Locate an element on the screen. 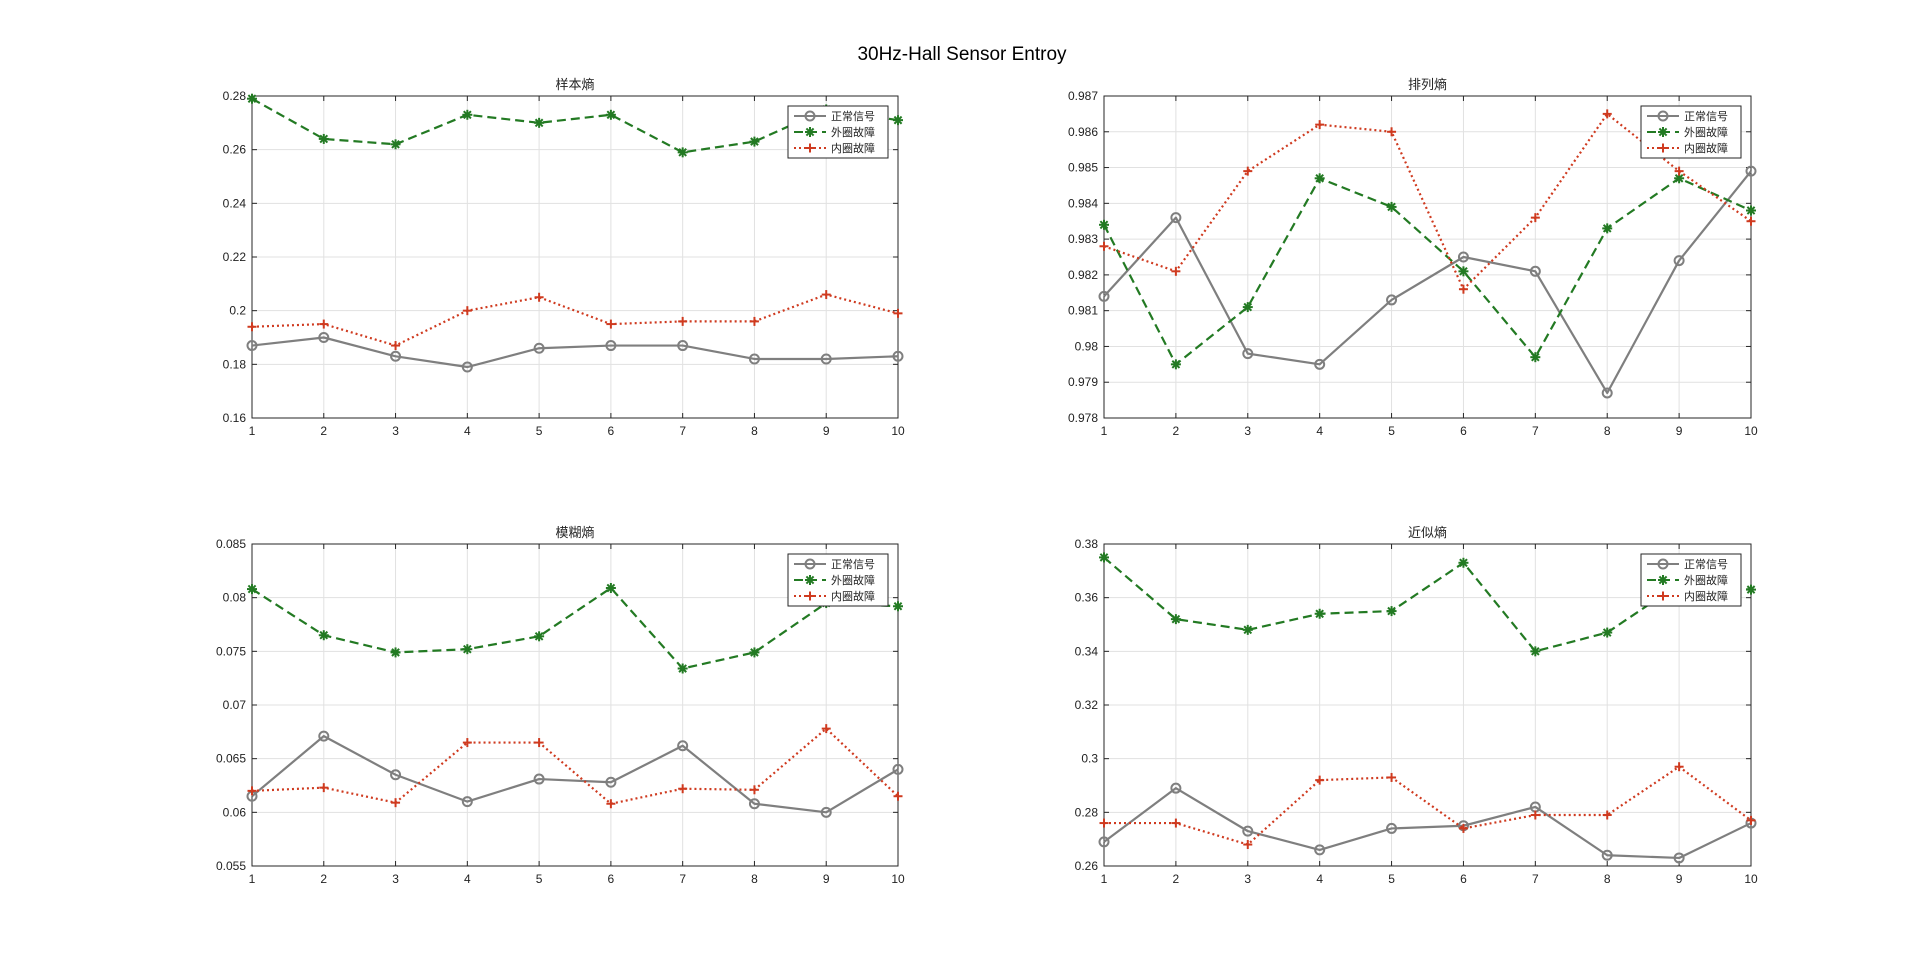 This screenshot has height=962, width=1920. y-tick-label: 0.18 is located at coordinates (235, 364).